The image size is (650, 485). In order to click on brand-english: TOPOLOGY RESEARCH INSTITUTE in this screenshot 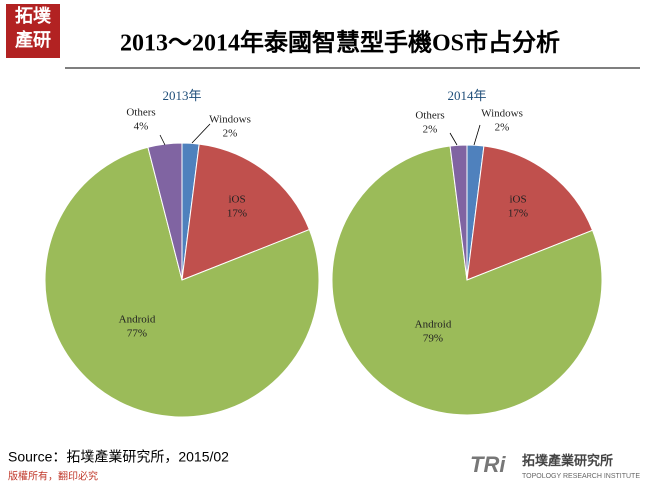, I will do `click(581, 476)`.